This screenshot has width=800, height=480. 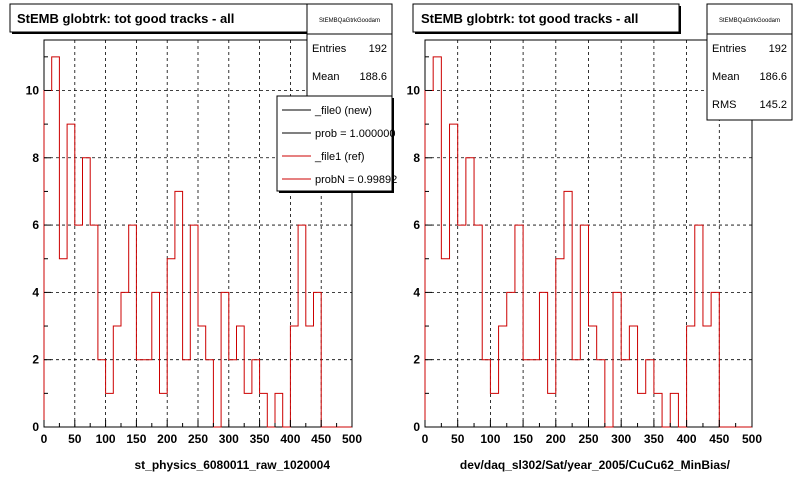 I want to click on stats-row-label: RMS, so click(x=724, y=105).